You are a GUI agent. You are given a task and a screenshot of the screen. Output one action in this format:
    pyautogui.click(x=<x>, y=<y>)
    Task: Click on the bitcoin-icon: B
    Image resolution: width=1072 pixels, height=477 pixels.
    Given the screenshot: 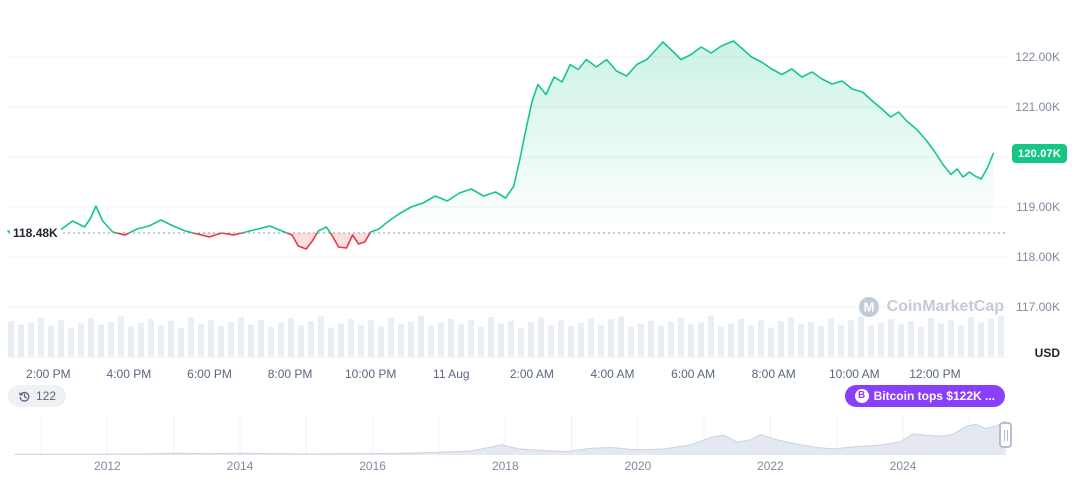 What is the action you would take?
    pyautogui.click(x=861, y=396)
    